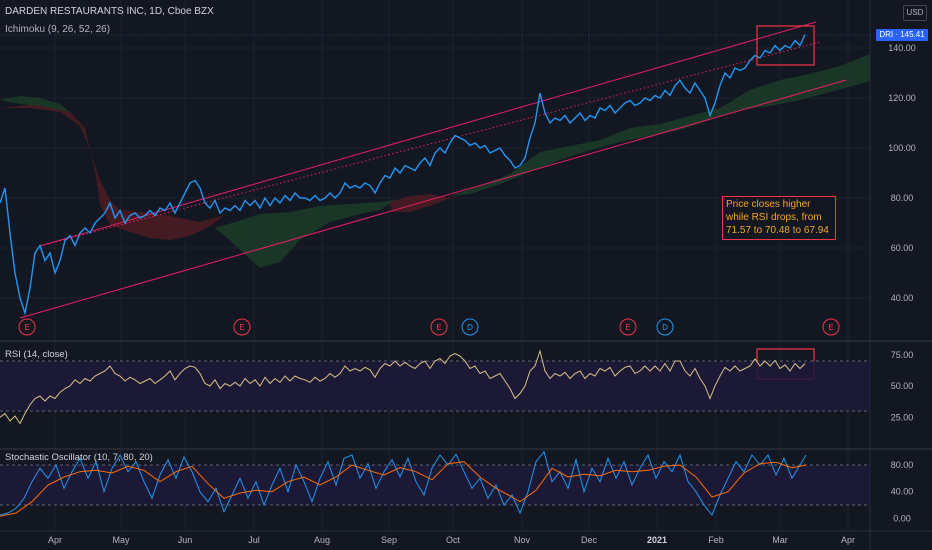 This screenshot has width=932, height=550. I want to click on time-tick-label: 2021, so click(657, 540).